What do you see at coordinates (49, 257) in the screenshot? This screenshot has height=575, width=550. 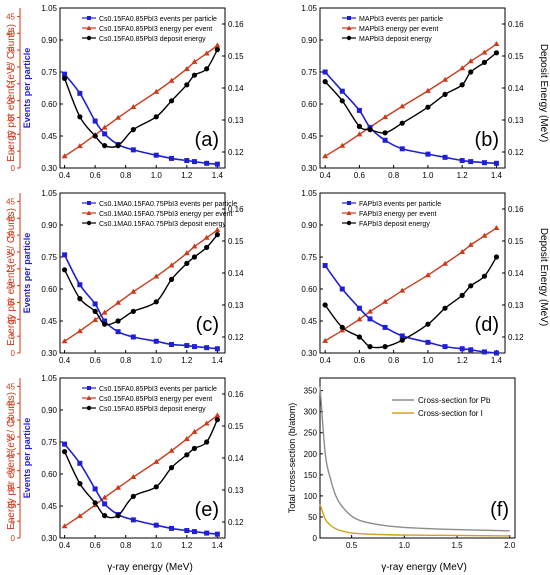 I see `events-tick-label: 0.75` at bounding box center [49, 257].